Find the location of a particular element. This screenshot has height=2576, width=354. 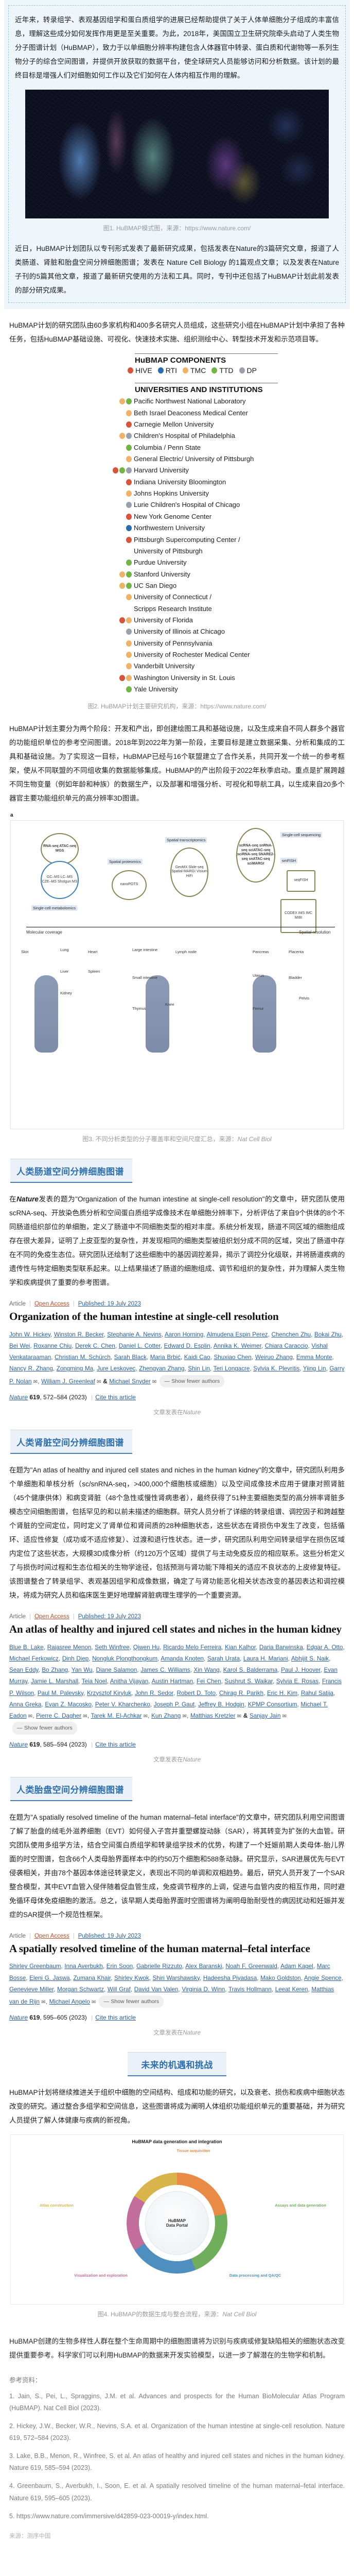

author-link: Yiing Lin is located at coordinates (314, 1368).